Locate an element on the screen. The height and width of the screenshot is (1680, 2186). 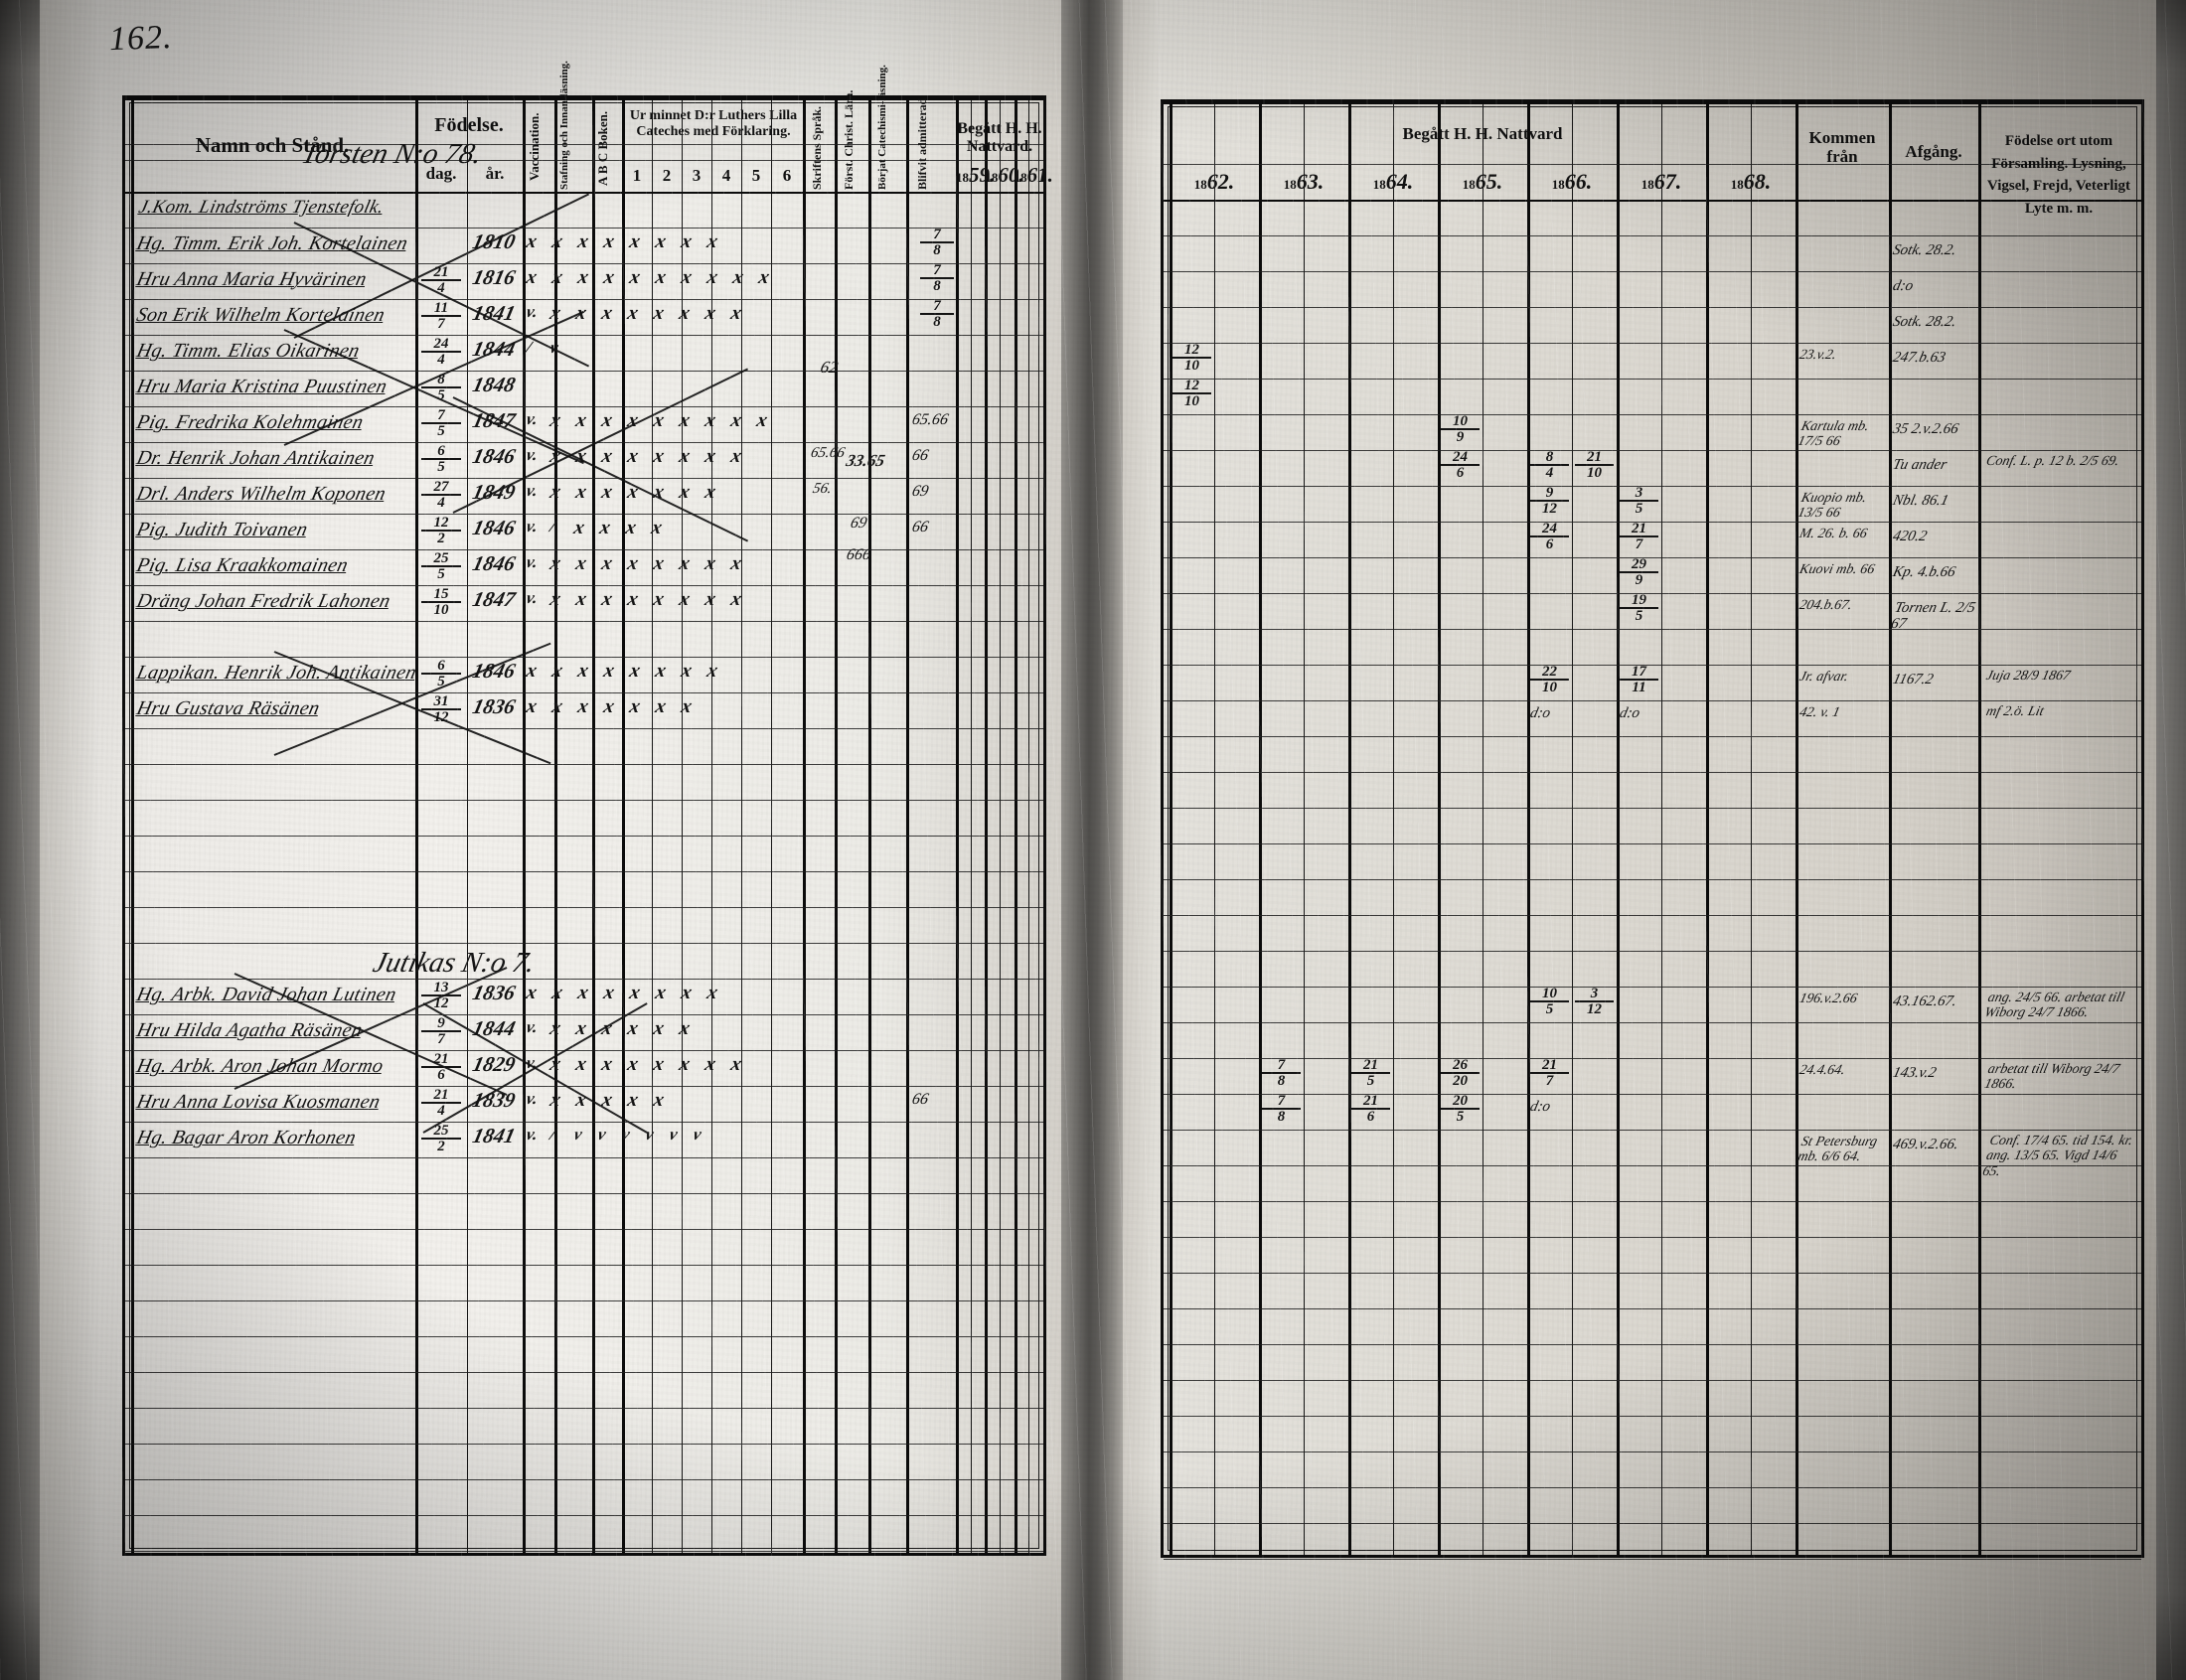
row-nattvard-1866: 10 5 is located at coordinates (1549, 1001).